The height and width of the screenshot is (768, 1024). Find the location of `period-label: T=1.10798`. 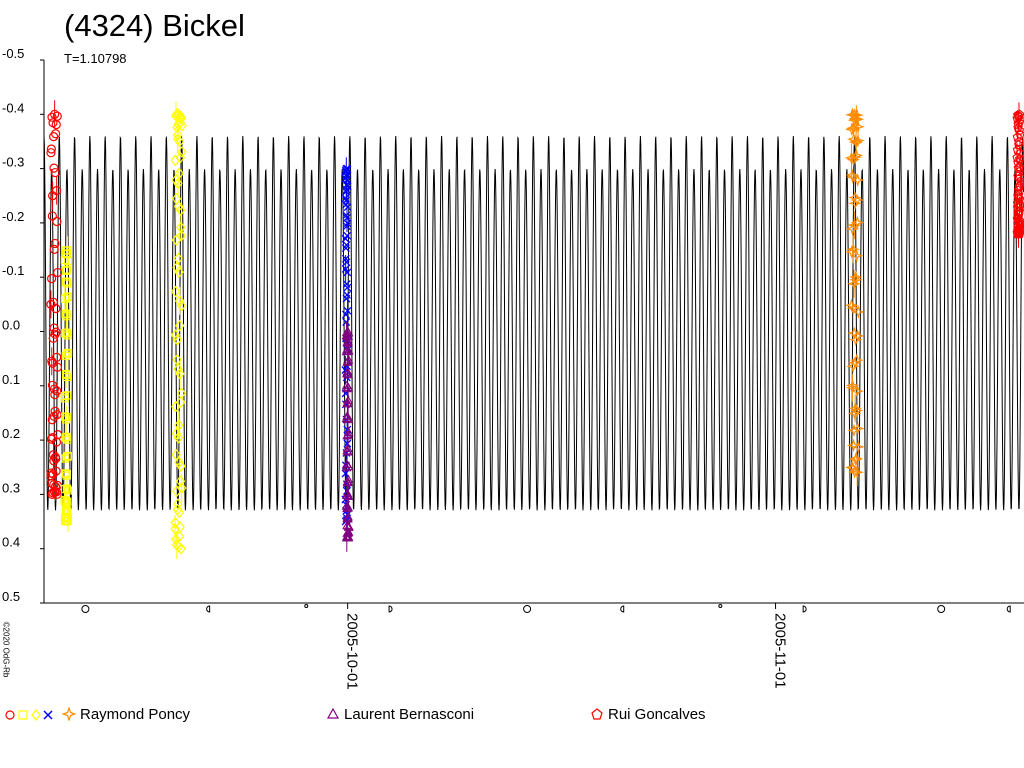

period-label: T=1.10798 is located at coordinates (95, 58).